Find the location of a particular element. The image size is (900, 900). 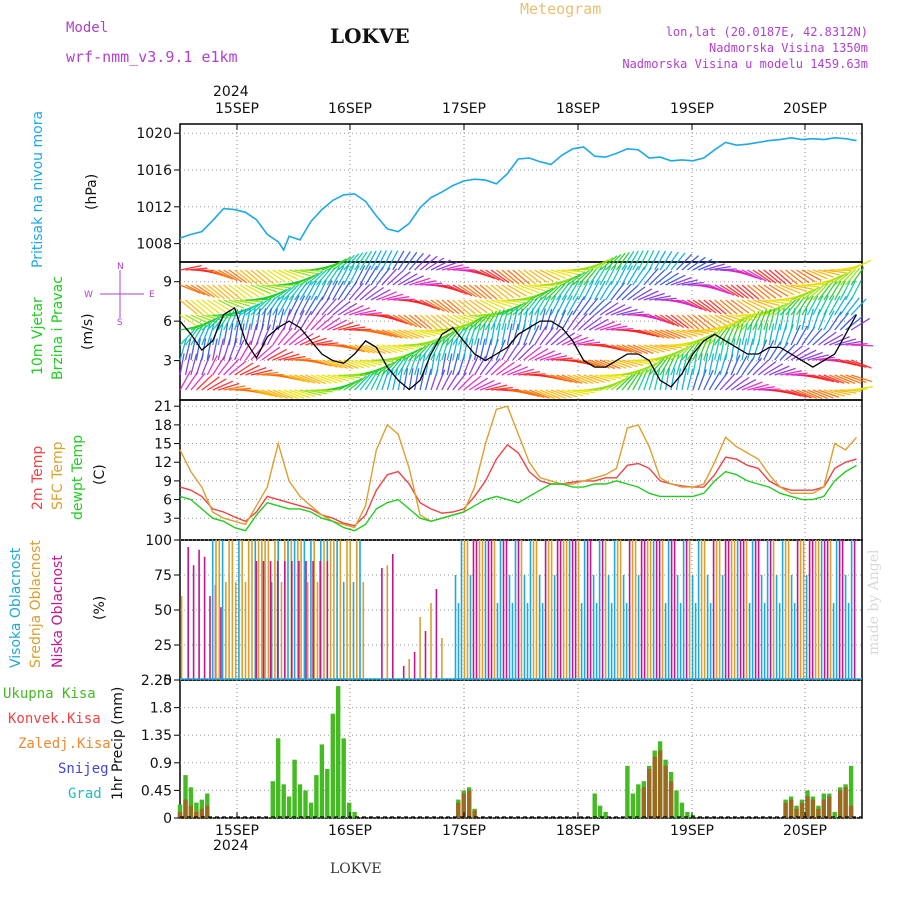

ytick-label-precip: 0.9 is located at coordinates (161, 764).